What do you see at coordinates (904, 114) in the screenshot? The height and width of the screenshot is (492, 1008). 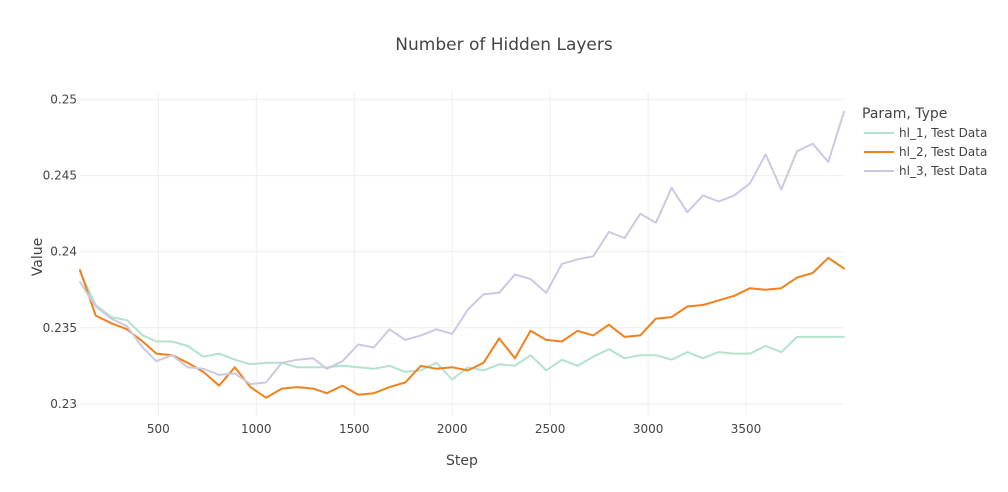 I see `legend-title: Param, Type` at bounding box center [904, 114].